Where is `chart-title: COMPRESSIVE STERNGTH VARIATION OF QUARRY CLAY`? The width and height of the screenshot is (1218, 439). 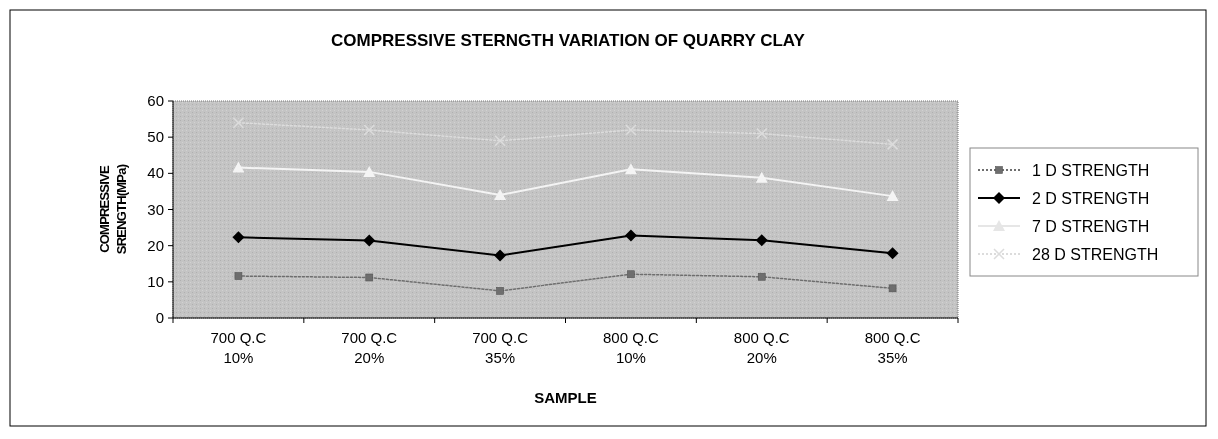
chart-title: COMPRESSIVE STERNGTH VARIATION OF QUARRY CLAY is located at coordinates (568, 40).